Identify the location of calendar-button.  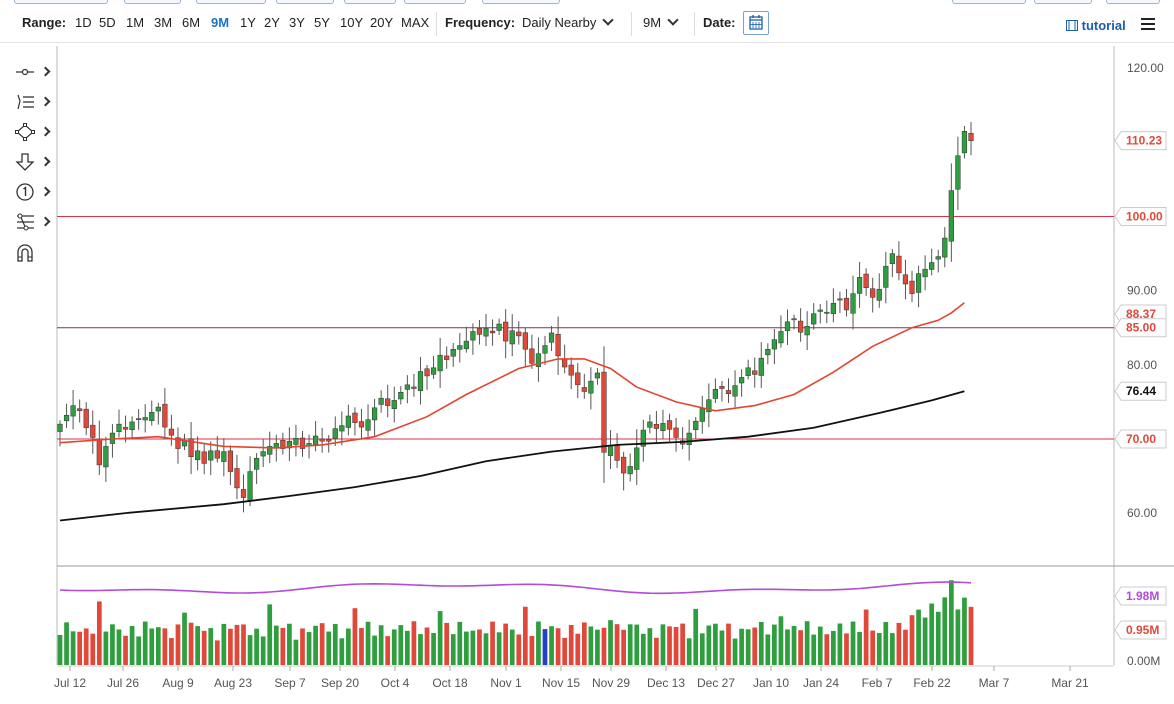
(756, 23).